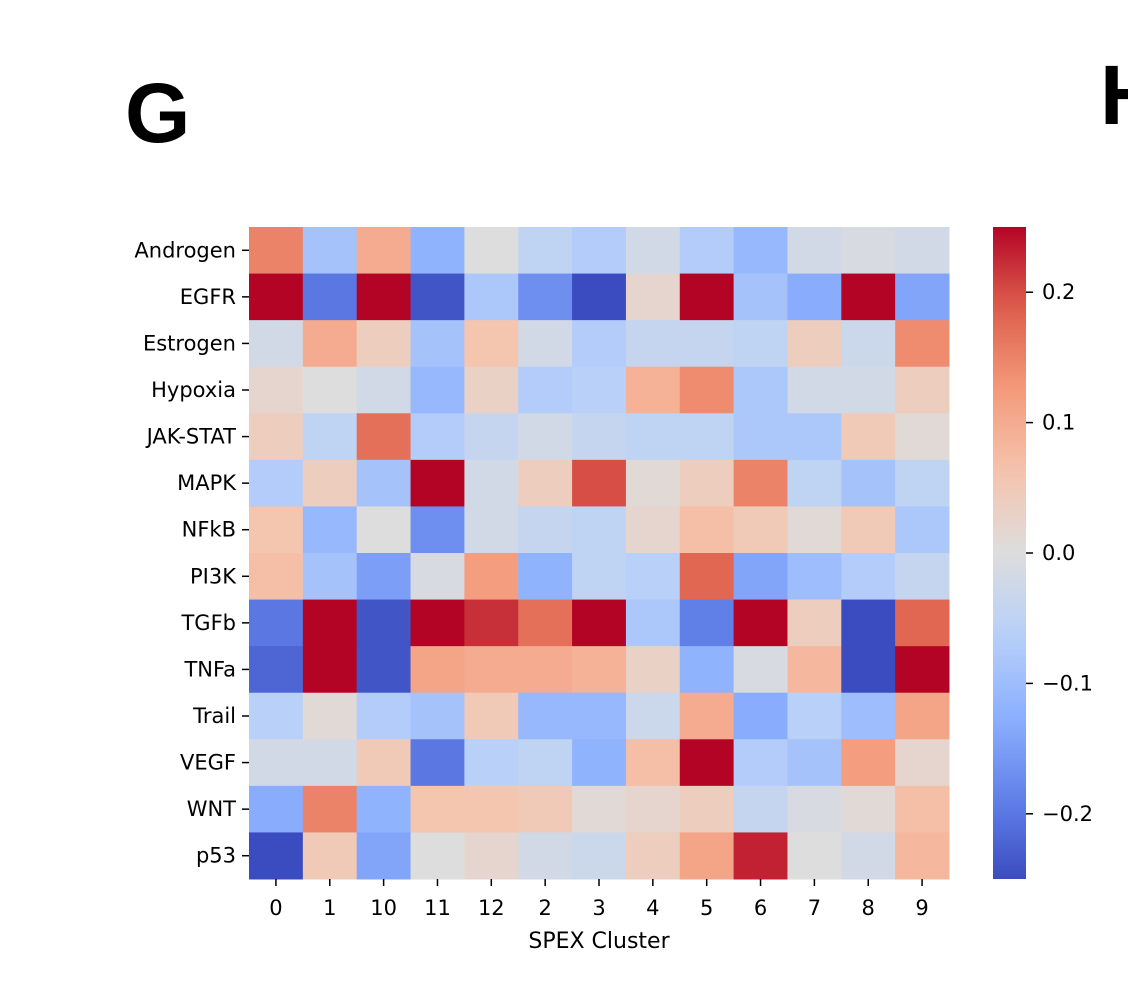 Image resolution: width=1128 pixels, height=993 pixels. Describe the element at coordinates (1058, 292) in the screenshot. I see `colorbar-tick-label: 0.2` at that location.